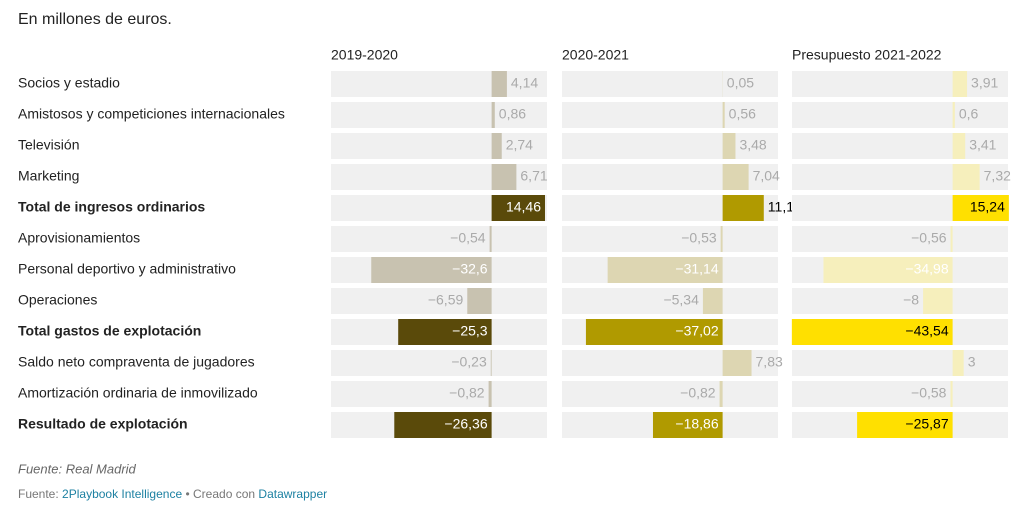 The height and width of the screenshot is (528, 1023). What do you see at coordinates (57, 300) in the screenshot?
I see `row-label: Operaciones` at bounding box center [57, 300].